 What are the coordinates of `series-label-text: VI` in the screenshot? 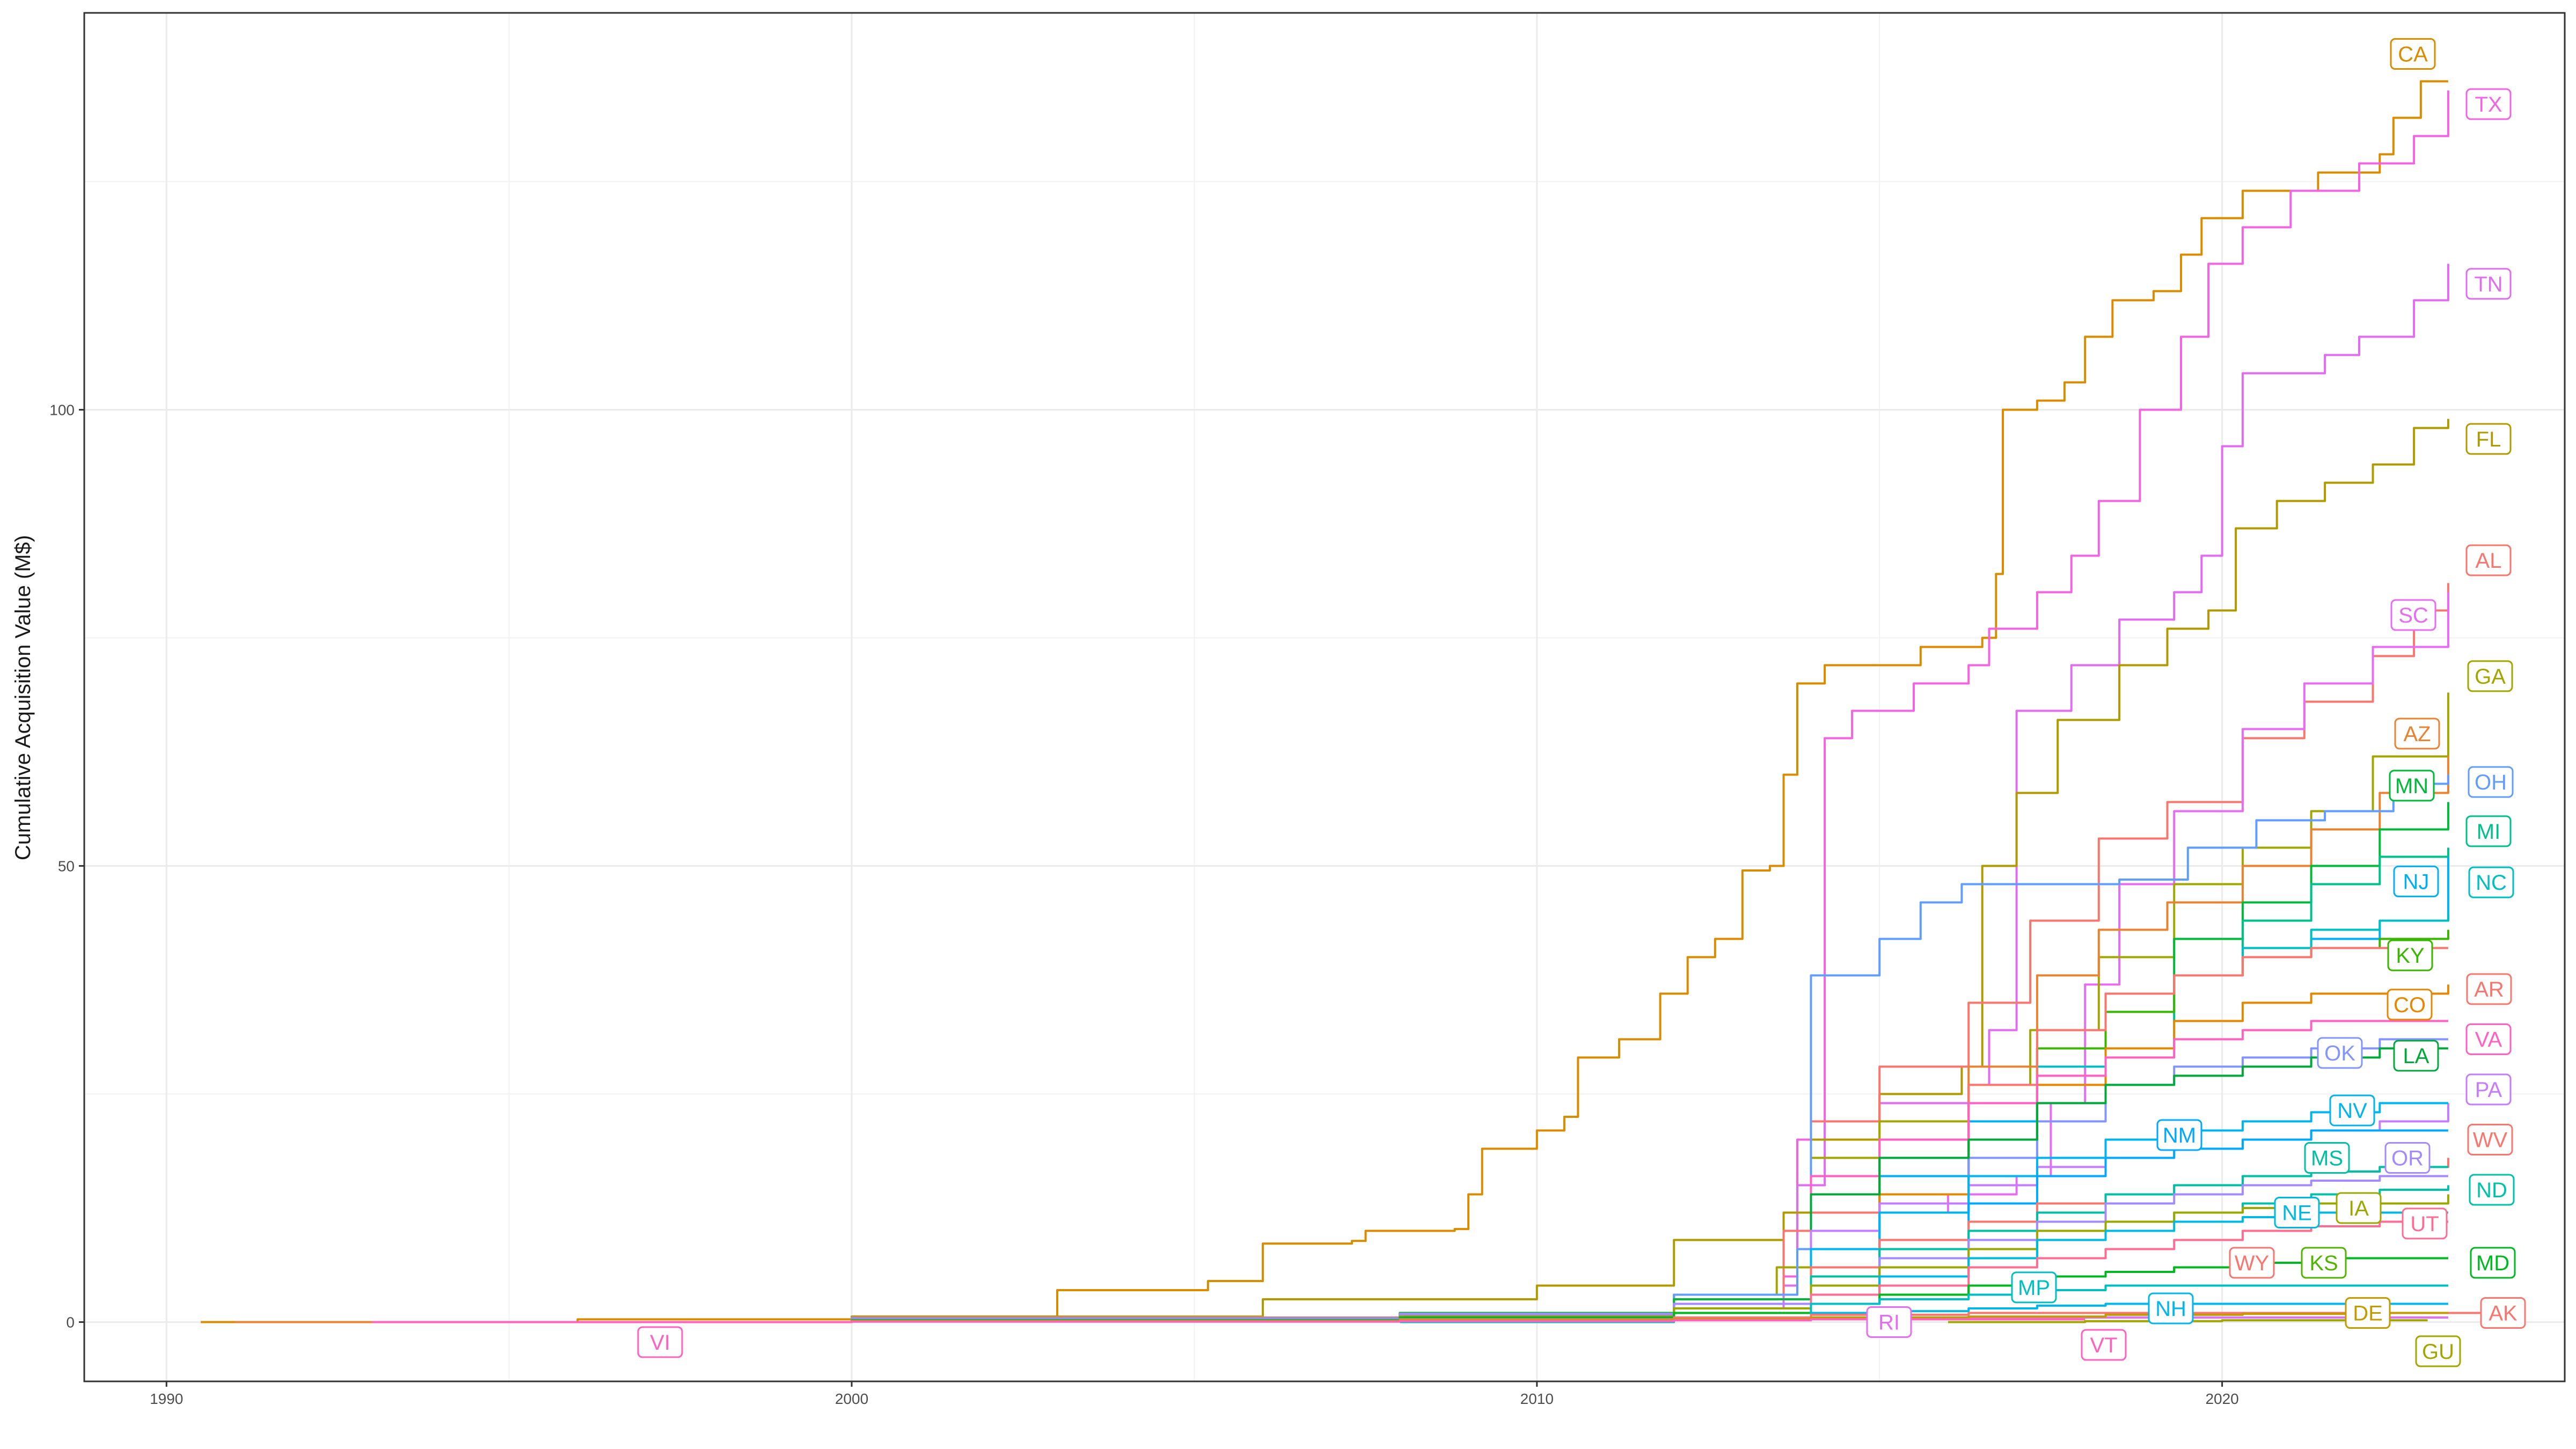 It's located at (660, 1343).